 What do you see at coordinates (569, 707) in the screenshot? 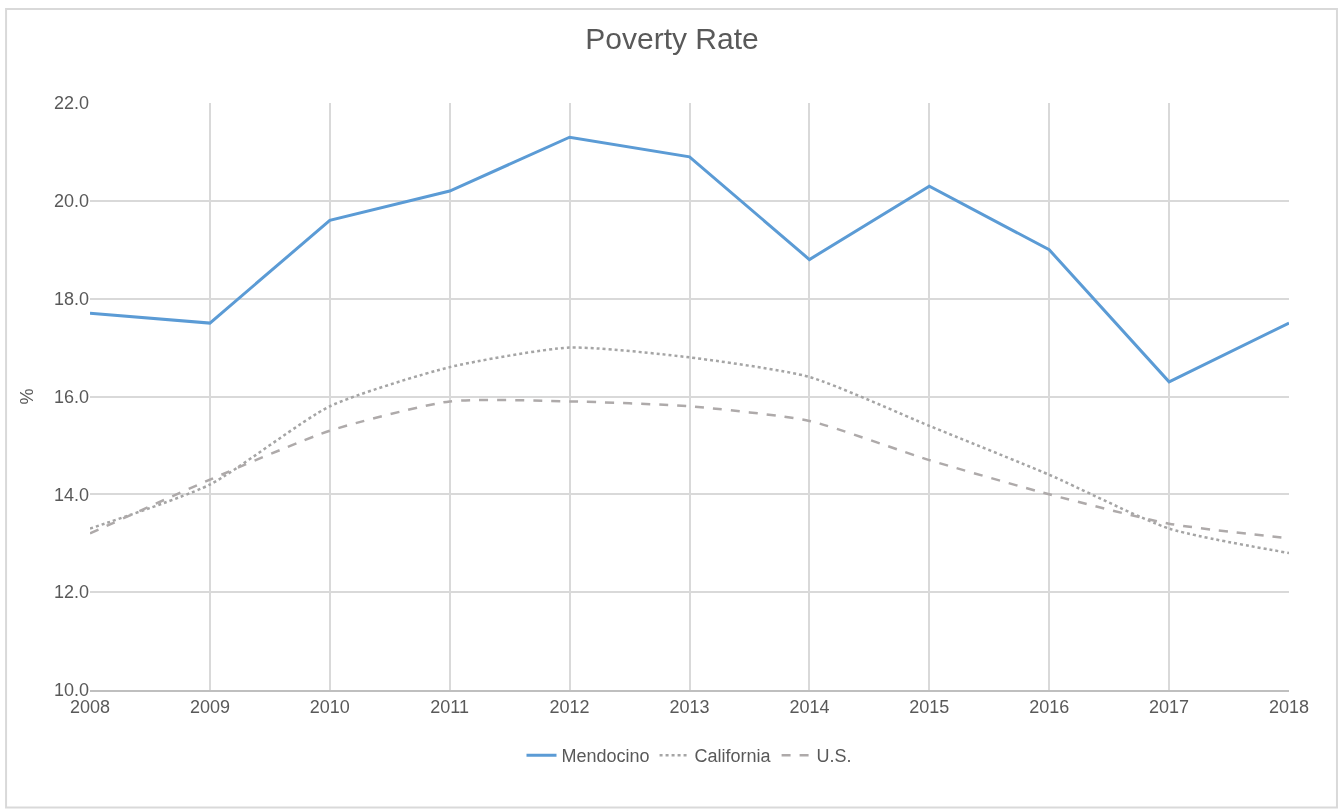
I see `x-tick-label: 2012` at bounding box center [569, 707].